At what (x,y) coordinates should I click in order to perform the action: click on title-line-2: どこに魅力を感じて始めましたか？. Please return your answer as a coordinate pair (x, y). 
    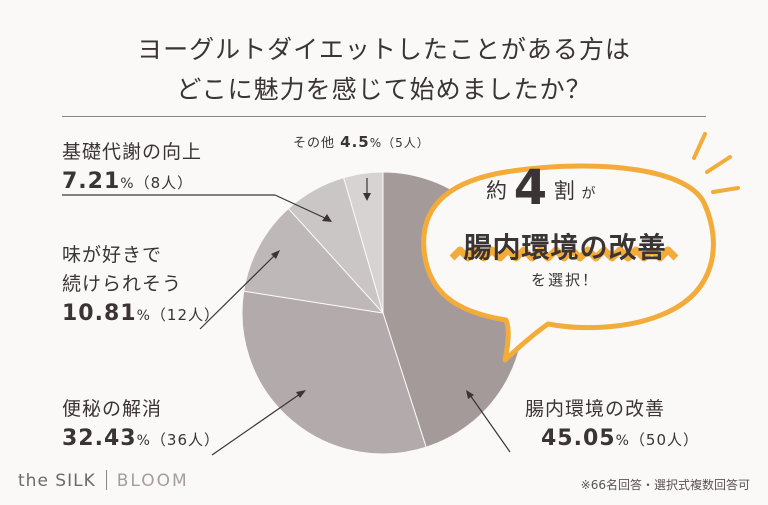
    Looking at the image, I should click on (384, 89).